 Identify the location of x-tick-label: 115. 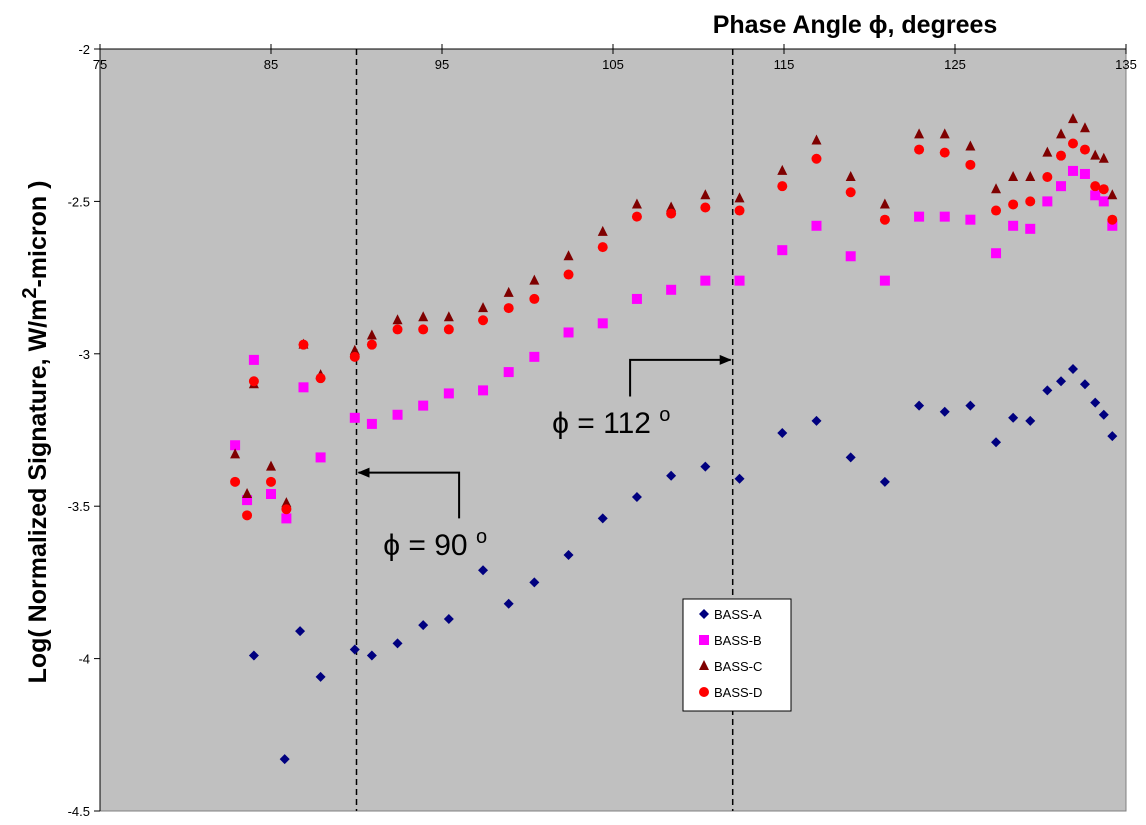
(784, 64).